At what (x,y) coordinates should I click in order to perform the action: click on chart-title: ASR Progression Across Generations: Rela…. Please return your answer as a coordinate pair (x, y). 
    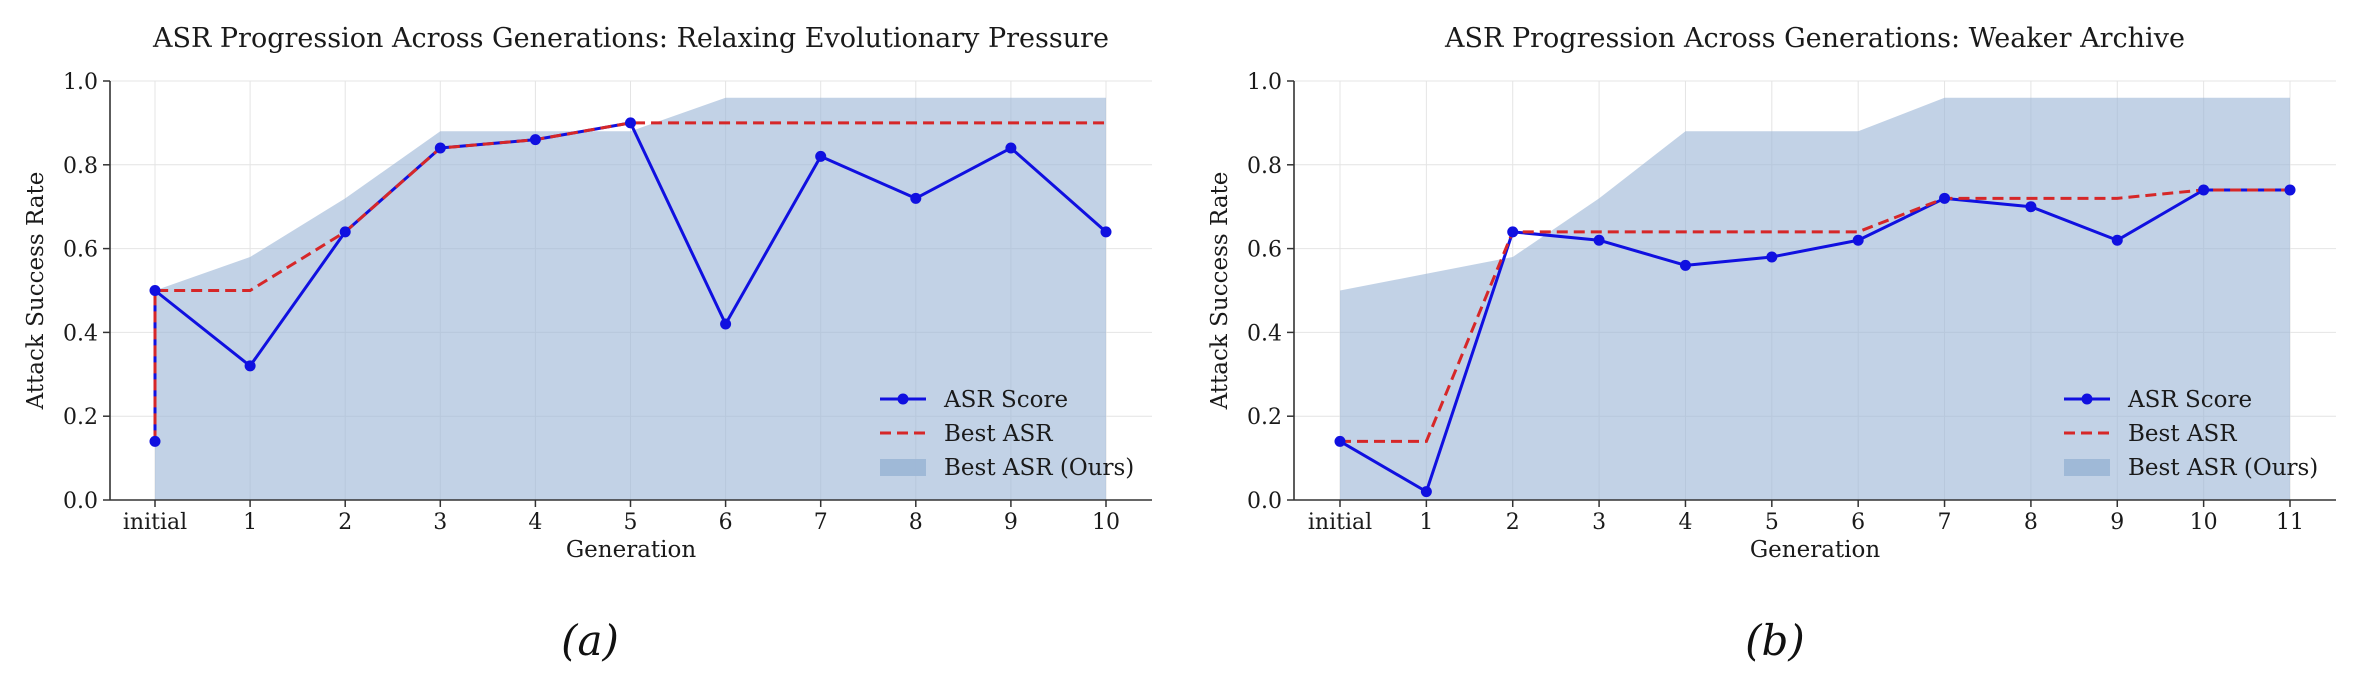
    Looking at the image, I should click on (630, 38).